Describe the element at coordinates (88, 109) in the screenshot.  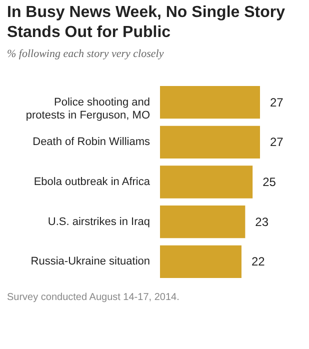
I see `y-tick-label: Police shooting and protests in Ferguson, MO` at that location.